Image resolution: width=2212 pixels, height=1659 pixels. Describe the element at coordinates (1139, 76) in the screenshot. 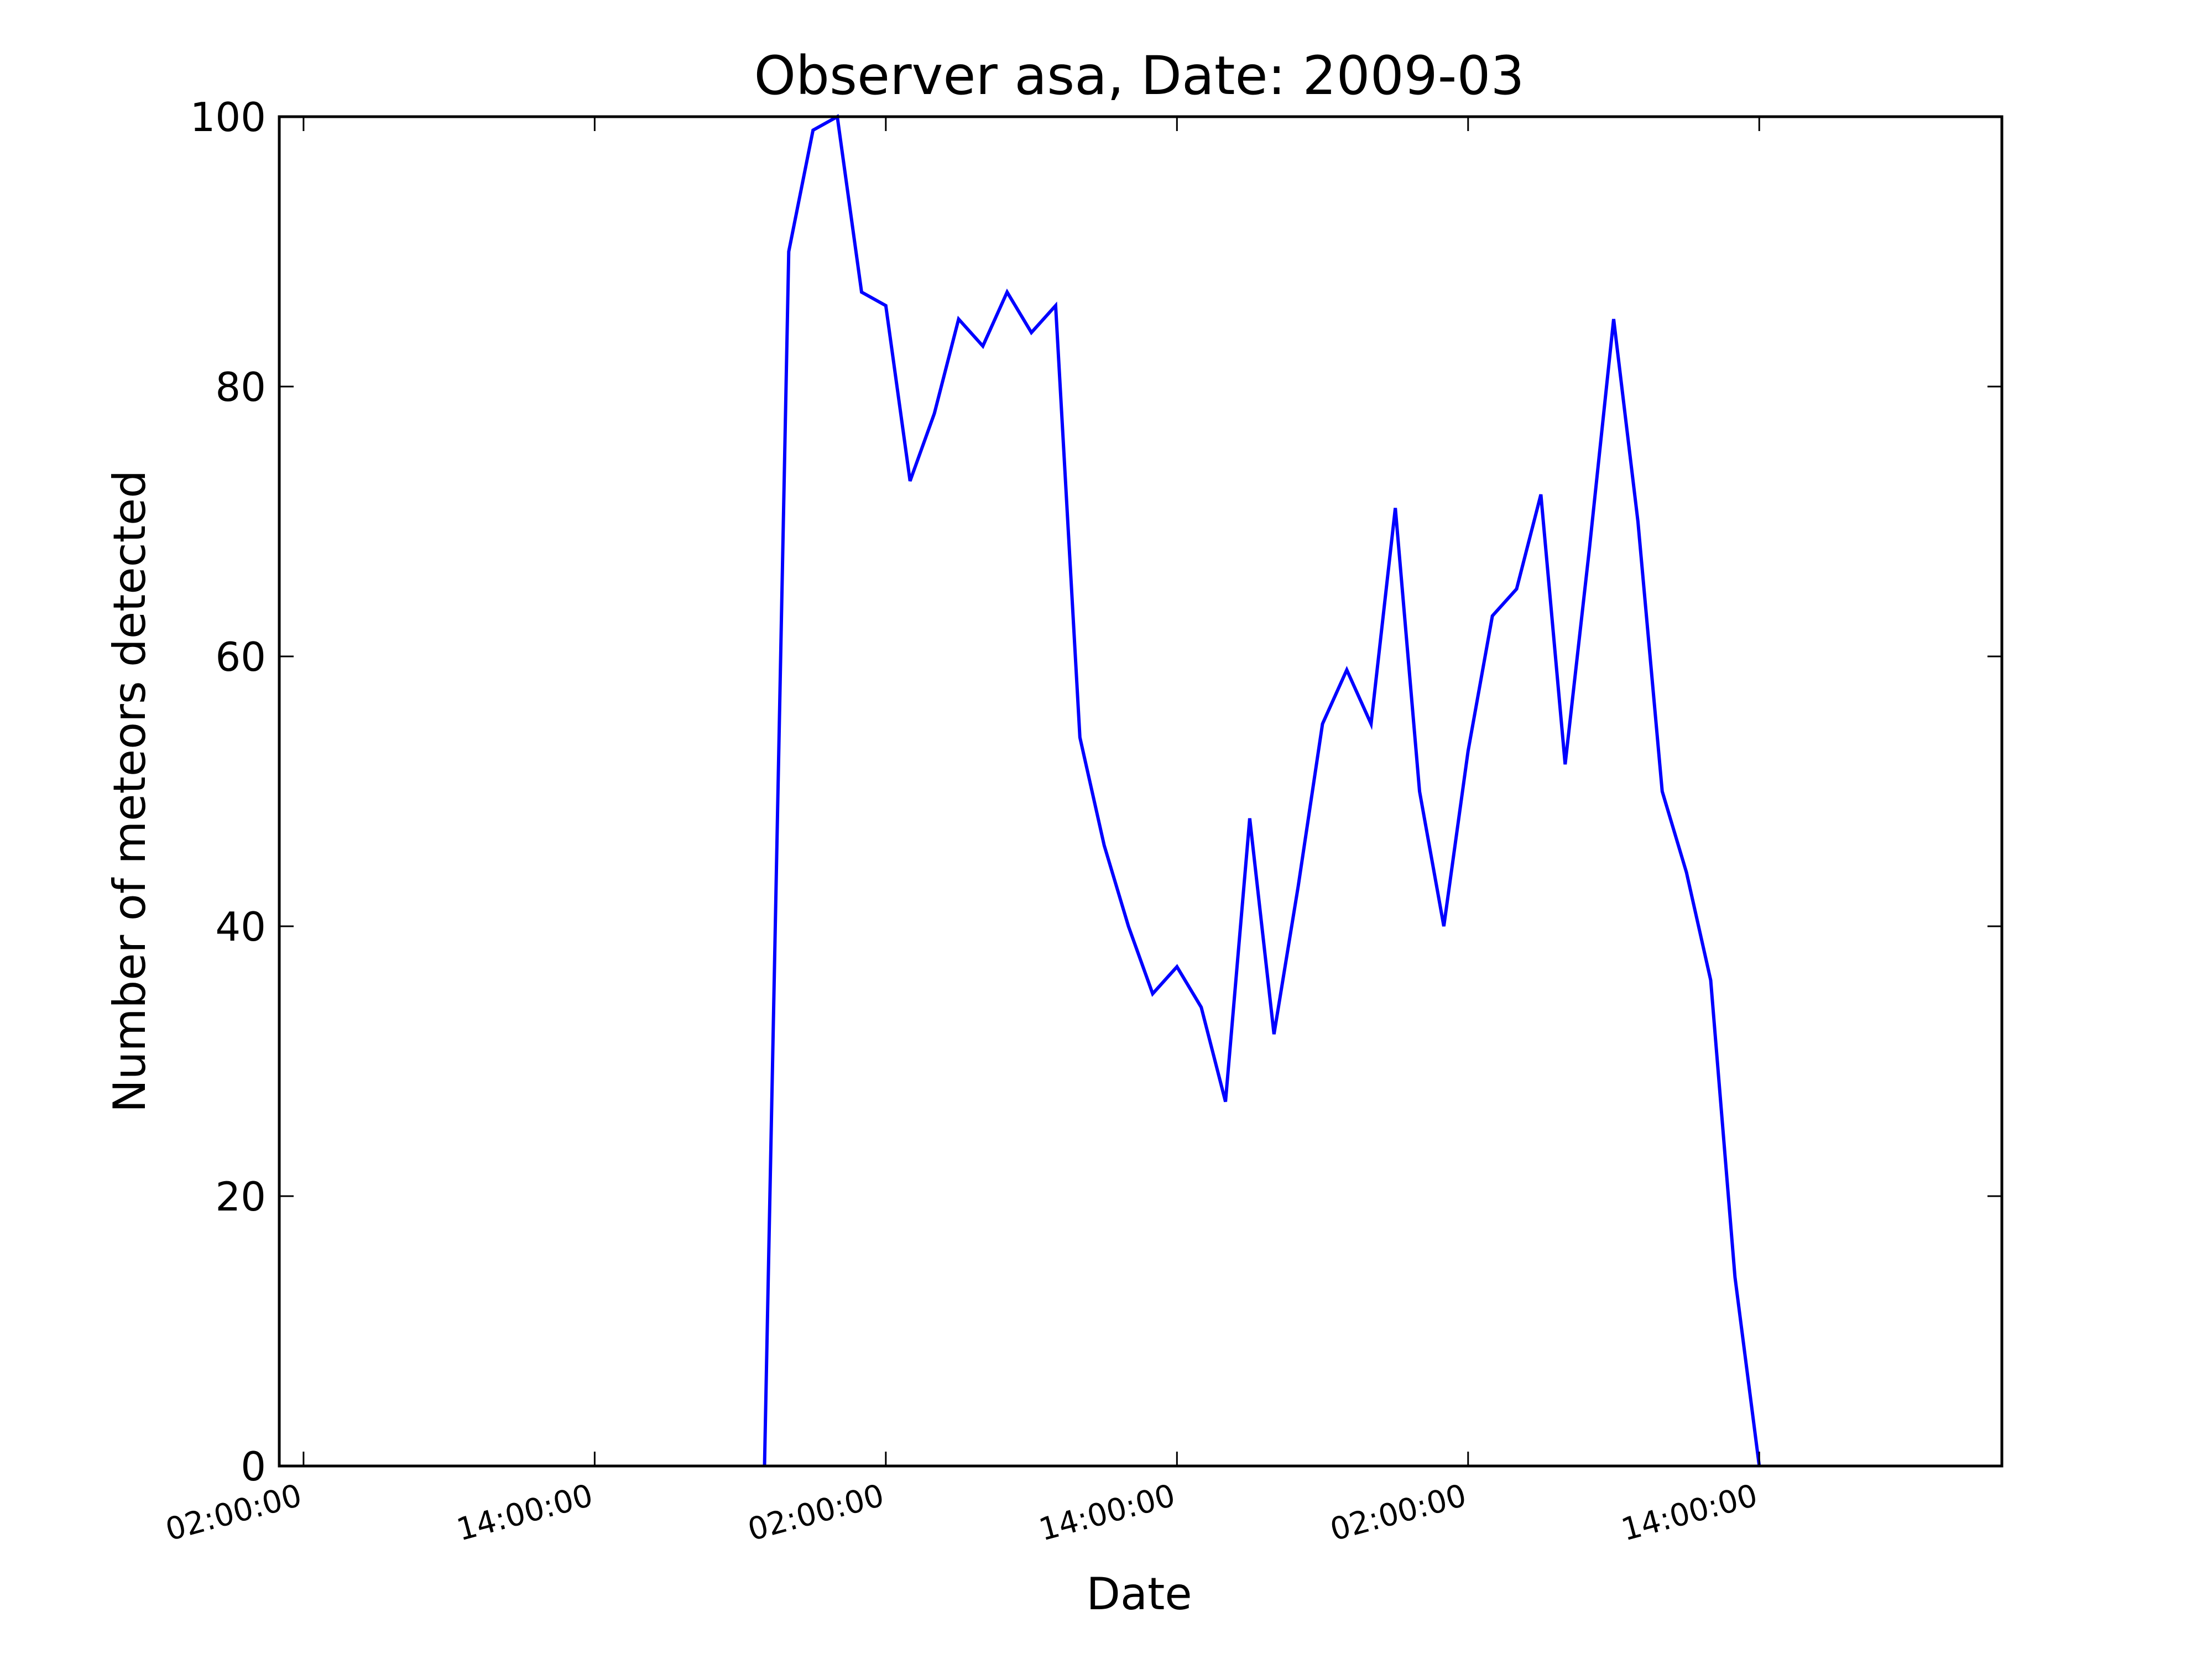

I see `chart-title: Observer asa, Date: 2009-03` at that location.